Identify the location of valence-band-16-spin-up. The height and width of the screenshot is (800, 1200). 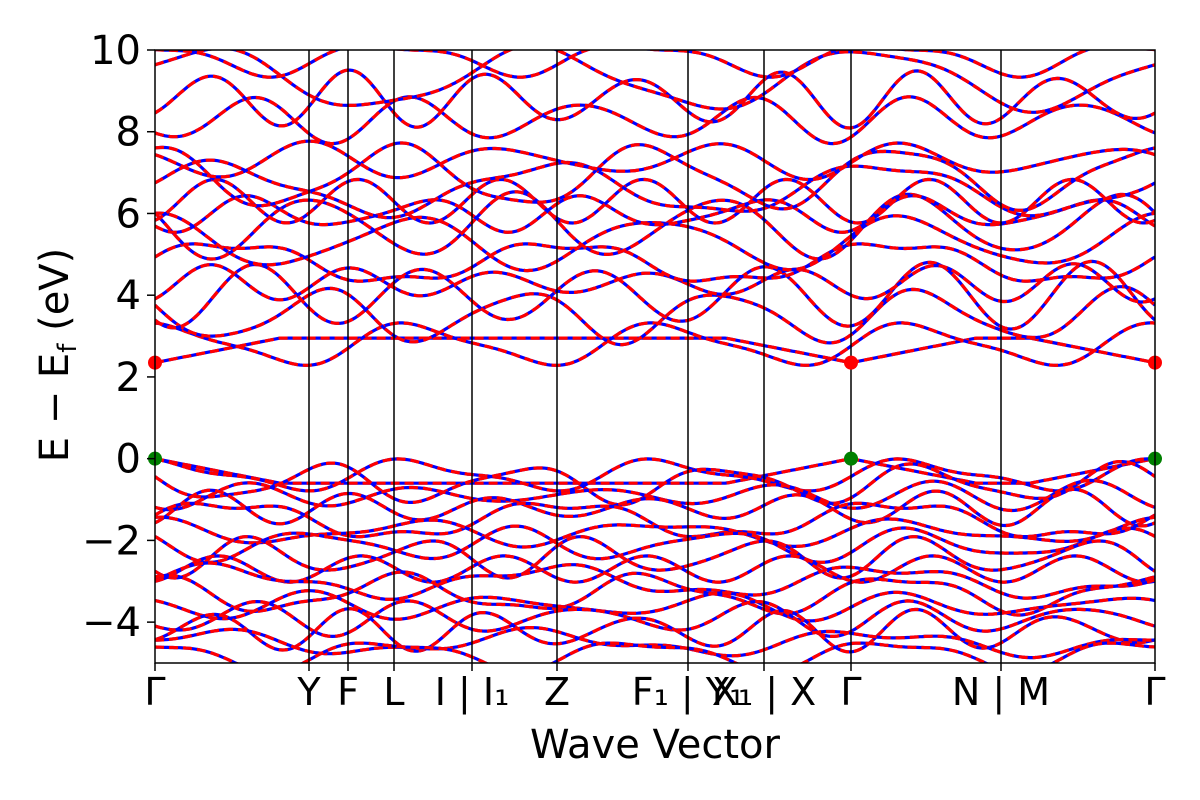
(655, 652).